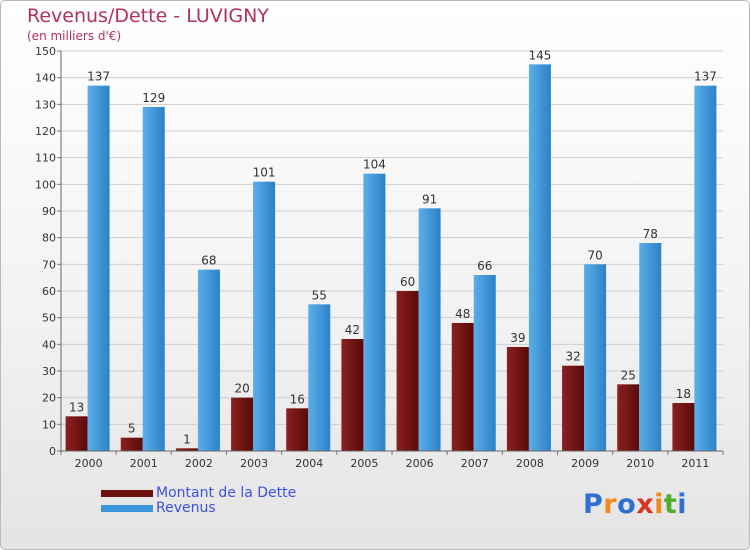  What do you see at coordinates (374, 165) in the screenshot?
I see `bar-revenus-label: 104` at bounding box center [374, 165].